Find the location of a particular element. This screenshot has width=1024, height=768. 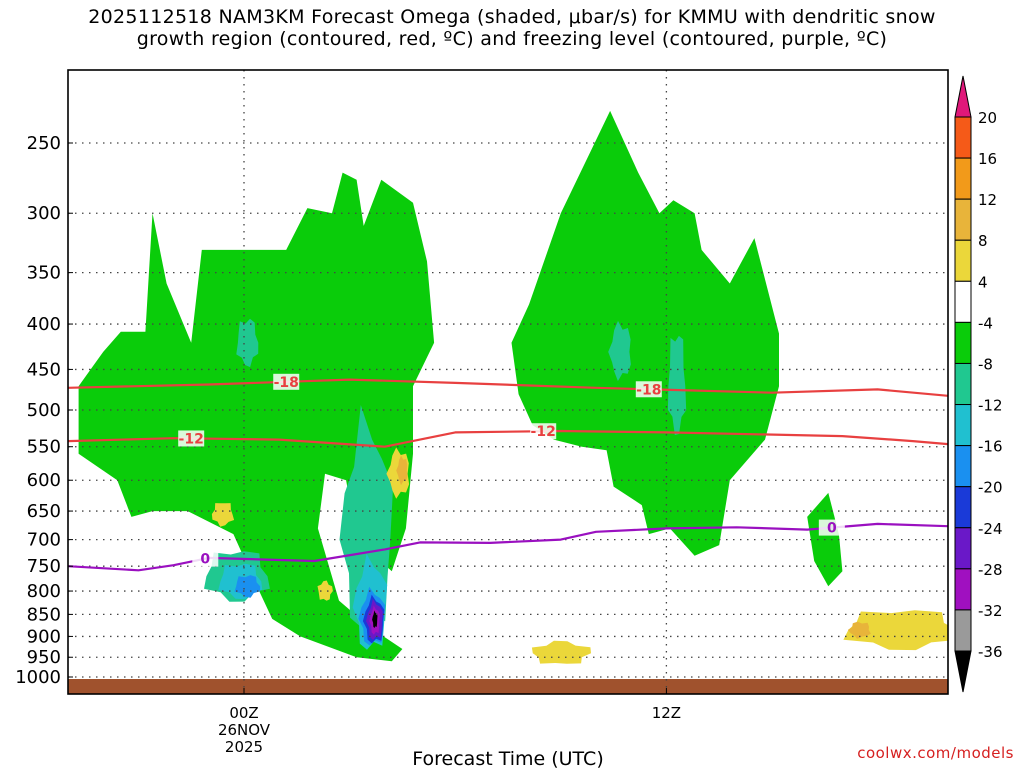

y-tick-label: 400 is located at coordinates (44, 324).